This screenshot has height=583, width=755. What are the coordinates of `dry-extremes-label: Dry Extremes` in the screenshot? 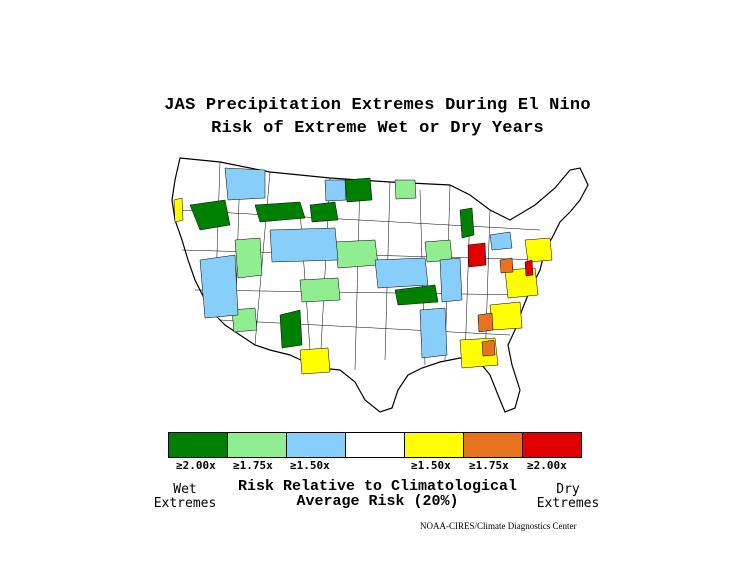 It's located at (568, 497).